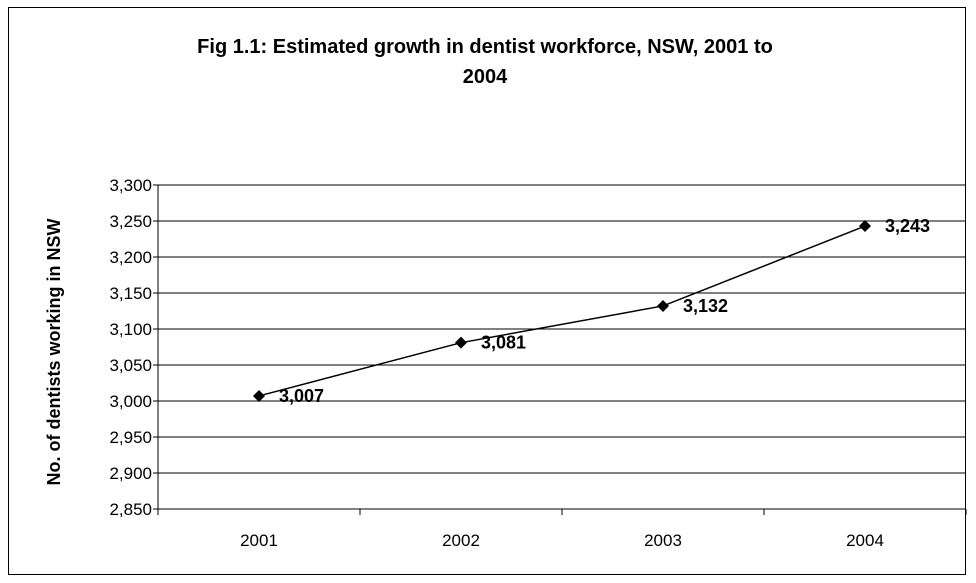 Image resolution: width=976 pixels, height=583 pixels. Describe the element at coordinates (259, 540) in the screenshot. I see `x-tick-label: 2001` at that location.